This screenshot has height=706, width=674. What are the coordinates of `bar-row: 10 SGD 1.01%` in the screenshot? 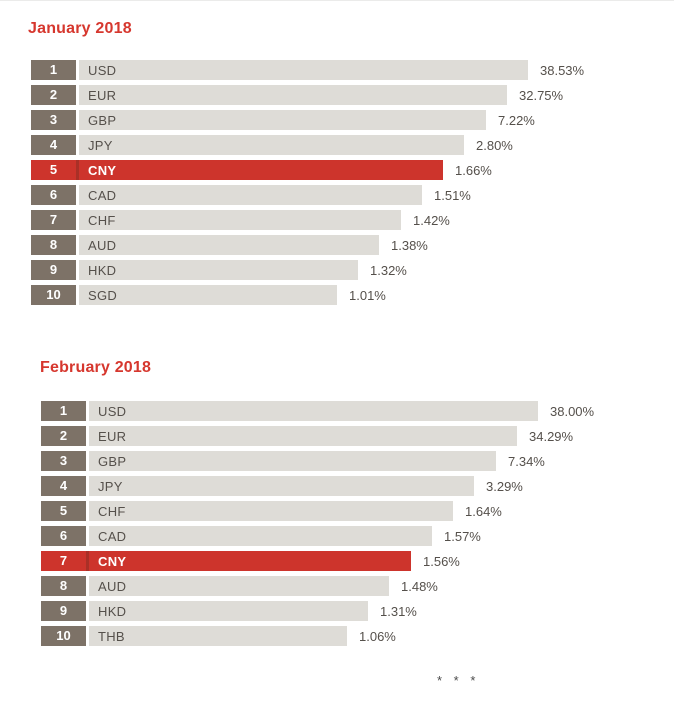 It's located at (307, 295).